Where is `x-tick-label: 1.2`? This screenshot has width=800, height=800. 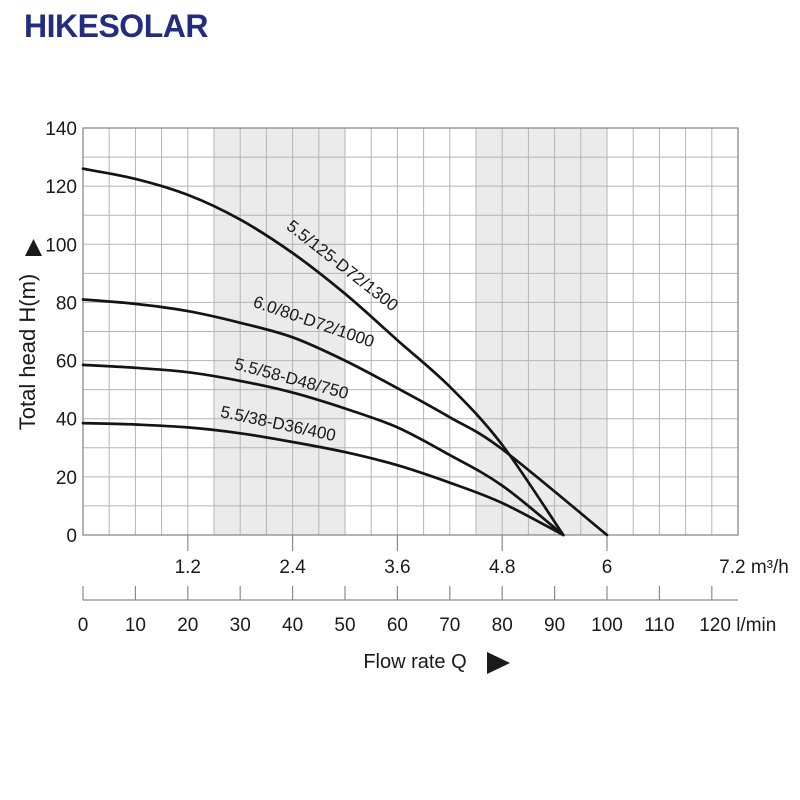
x-tick-label: 1.2 is located at coordinates (188, 567).